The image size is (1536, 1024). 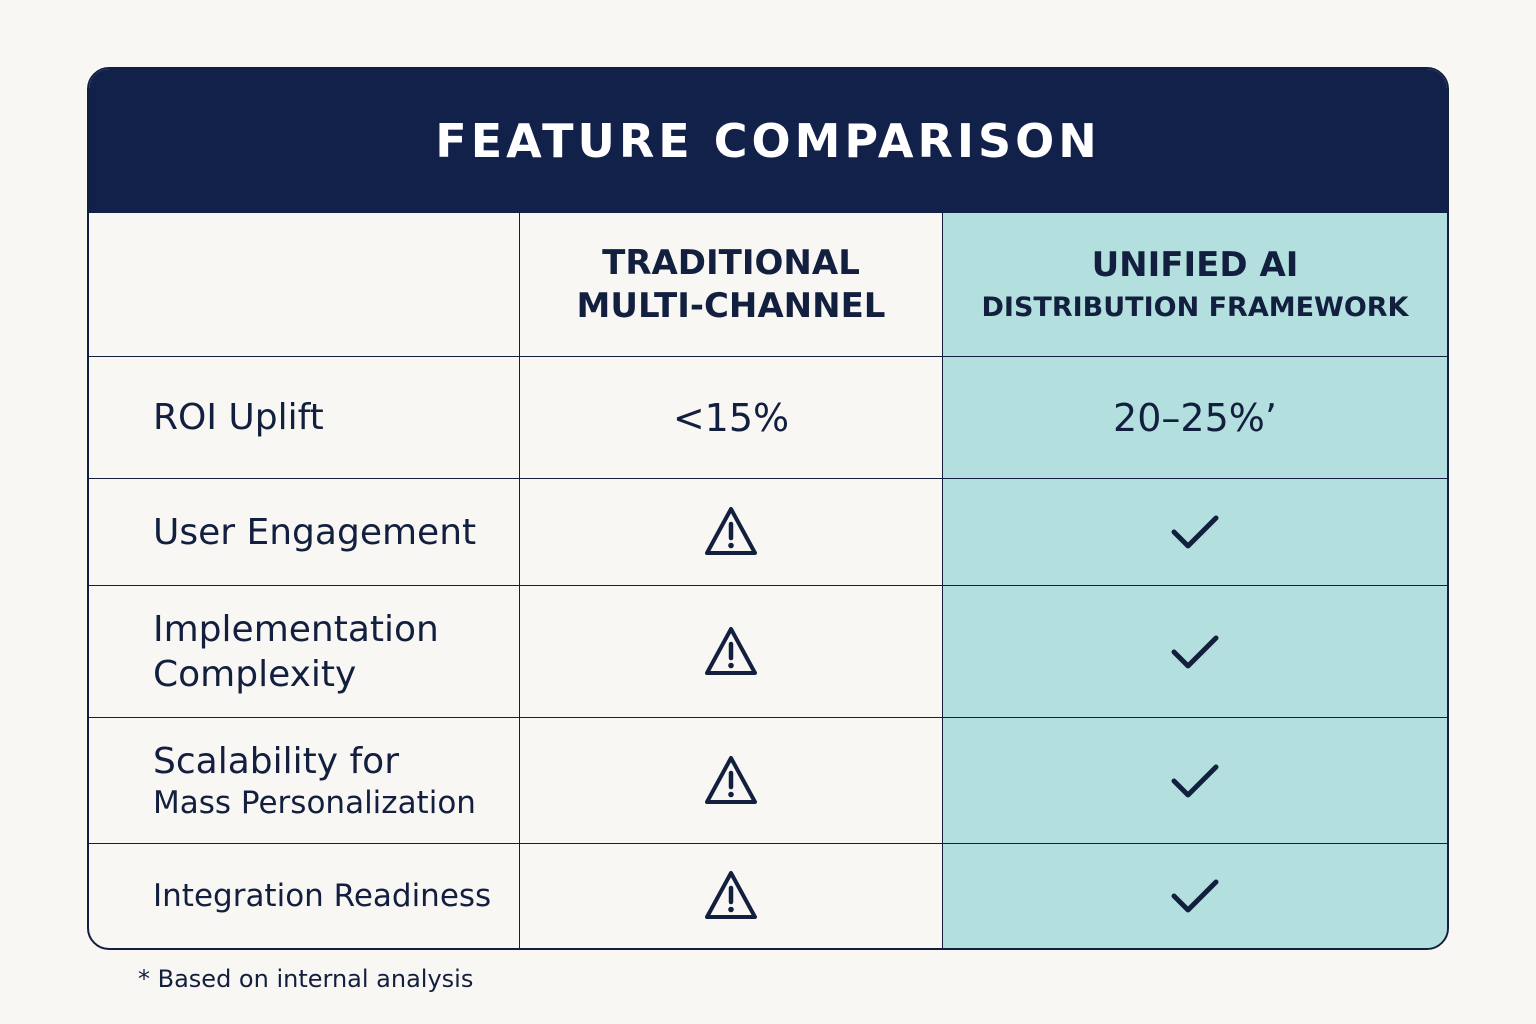 I want to click on page-title: FEATURE COMPARISON, so click(x=768, y=141).